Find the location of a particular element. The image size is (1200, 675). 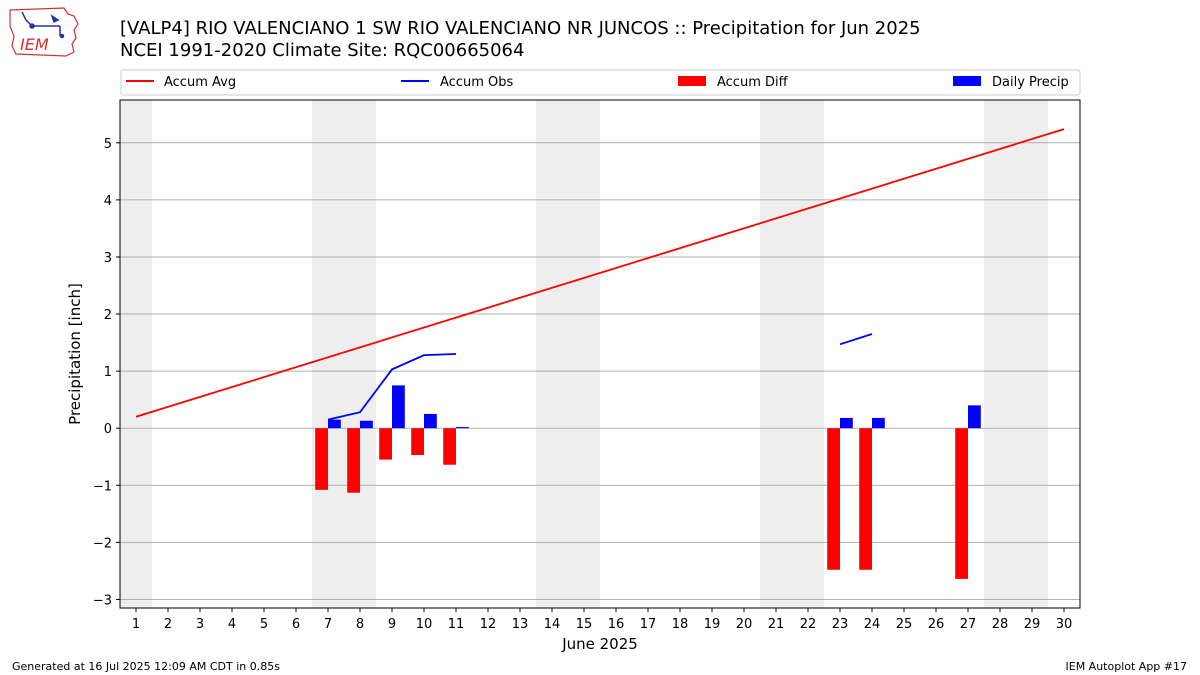

legend-label-daily-precip: Daily Precip is located at coordinates (1030, 82).